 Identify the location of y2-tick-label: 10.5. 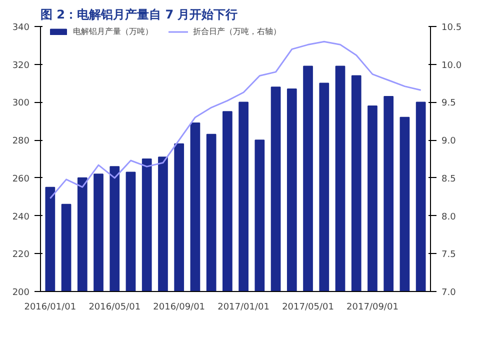
(452, 28).